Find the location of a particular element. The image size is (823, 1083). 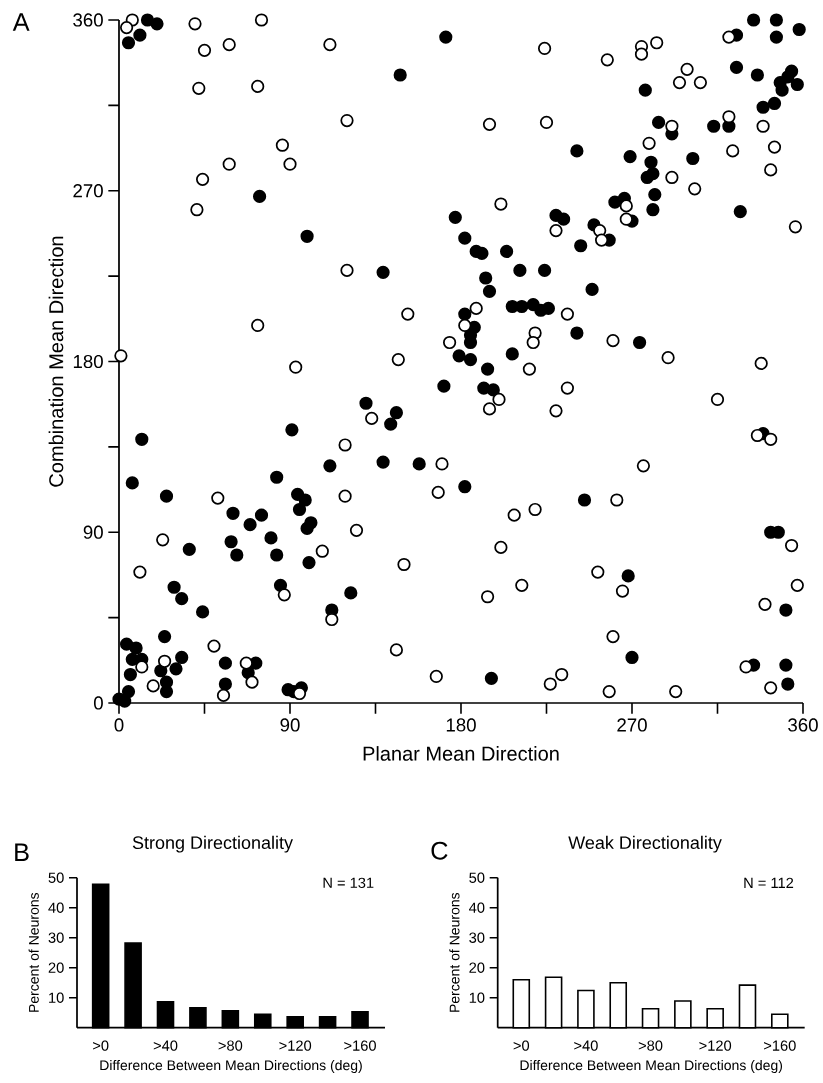

x-tick-label: 0 is located at coordinates (119, 725).